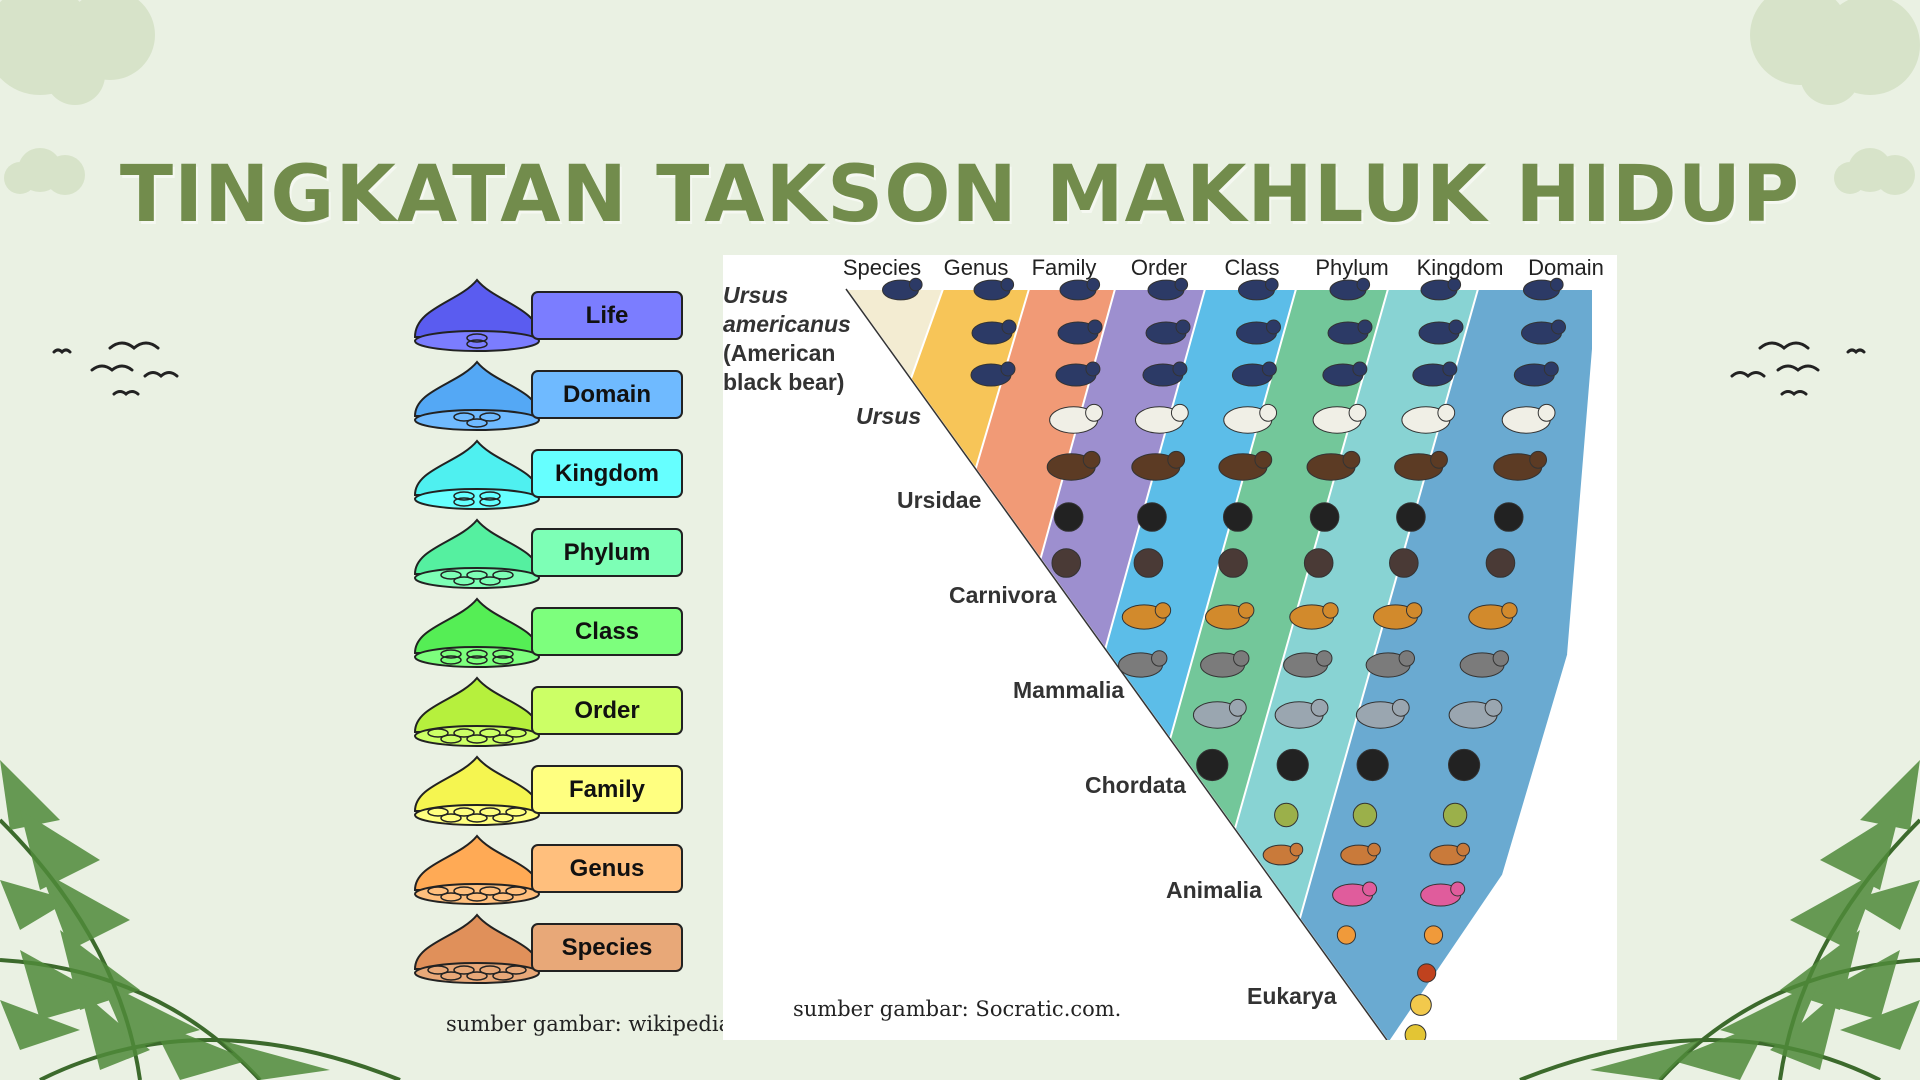 Image resolution: width=1920 pixels, height=1080 pixels. What do you see at coordinates (477, 315) in the screenshot?
I see `bell-life` at bounding box center [477, 315].